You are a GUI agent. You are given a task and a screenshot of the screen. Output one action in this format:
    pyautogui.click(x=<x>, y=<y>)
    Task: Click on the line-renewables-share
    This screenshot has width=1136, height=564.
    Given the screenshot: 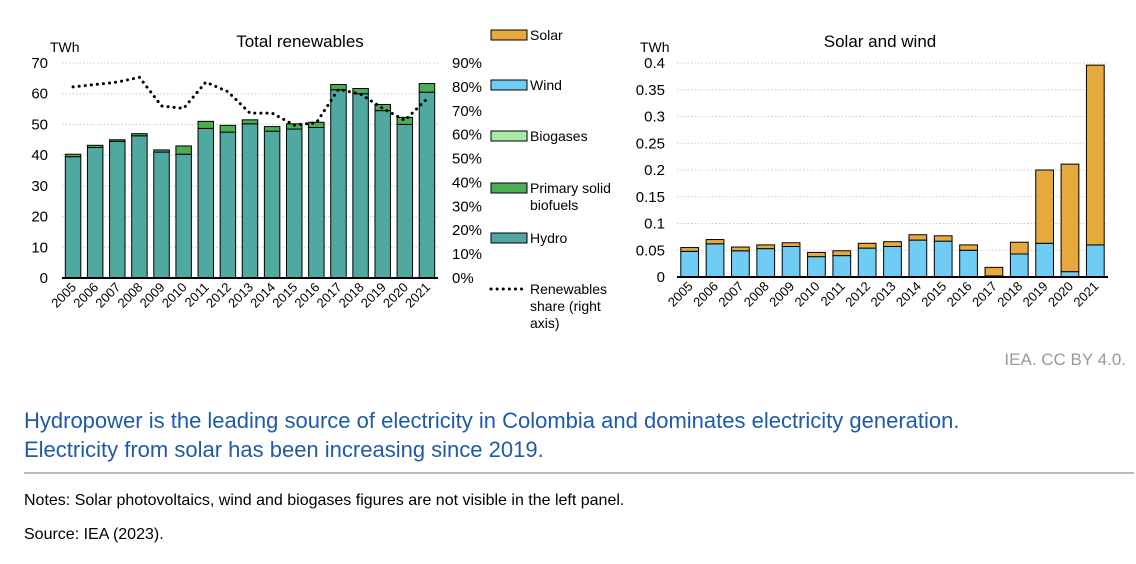 What is the action you would take?
    pyautogui.click(x=250, y=101)
    